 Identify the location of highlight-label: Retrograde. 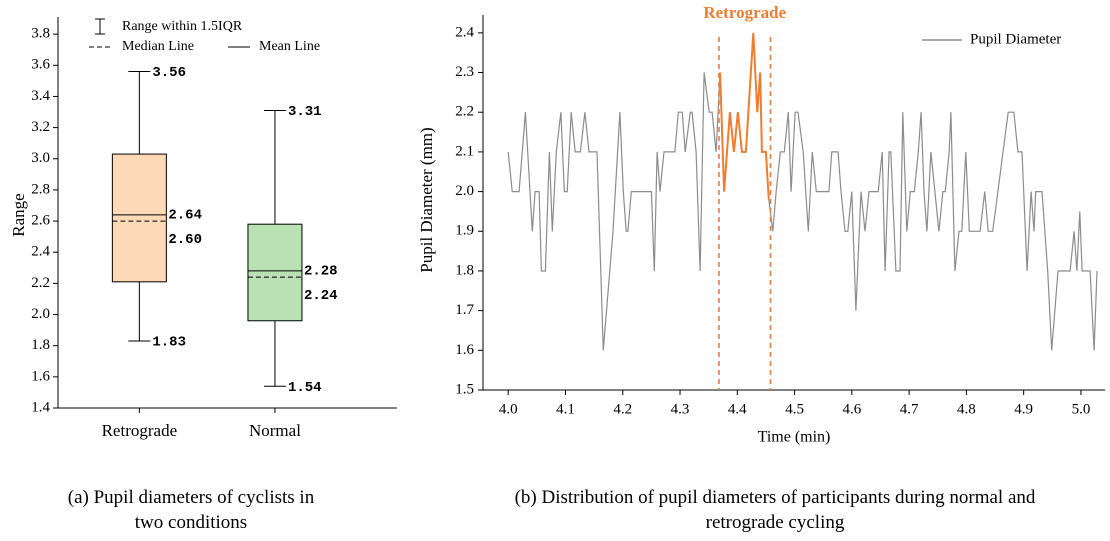
(744, 12).